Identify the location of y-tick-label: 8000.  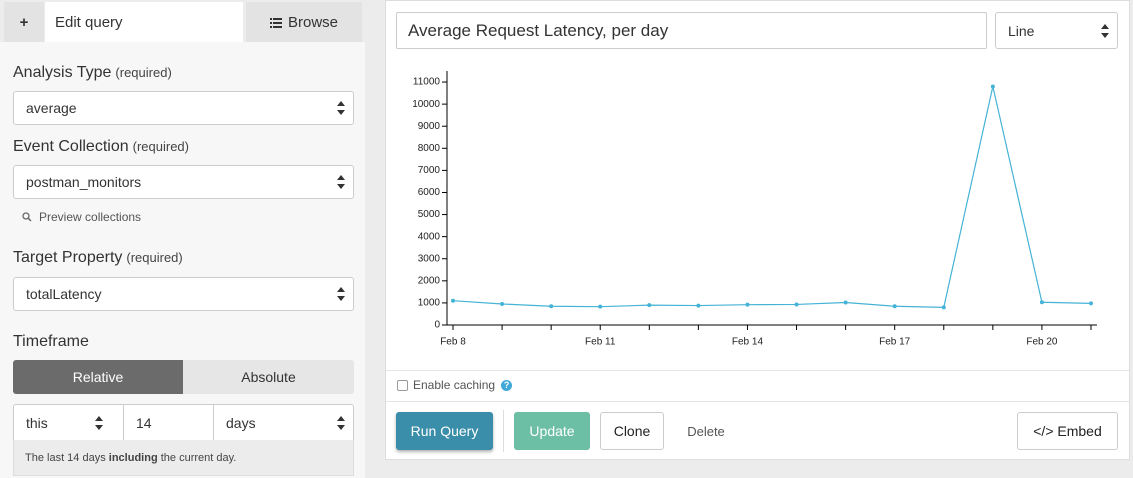
(429, 148).